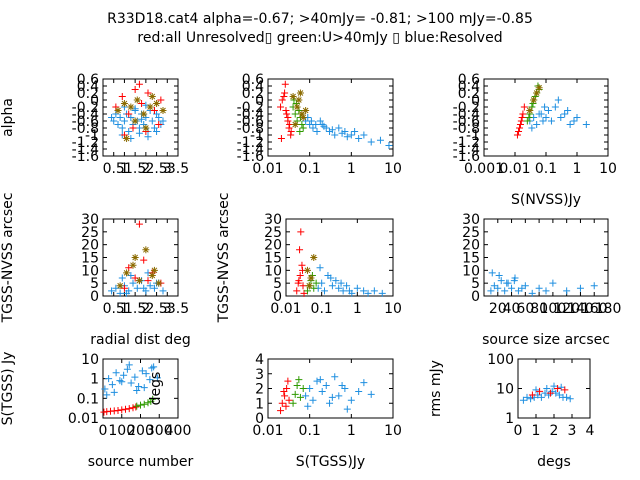 The height and width of the screenshot is (480, 640). What do you see at coordinates (250, 122) in the screenshot?
I see `y-tick-label: -0.6` at bounding box center [250, 122].